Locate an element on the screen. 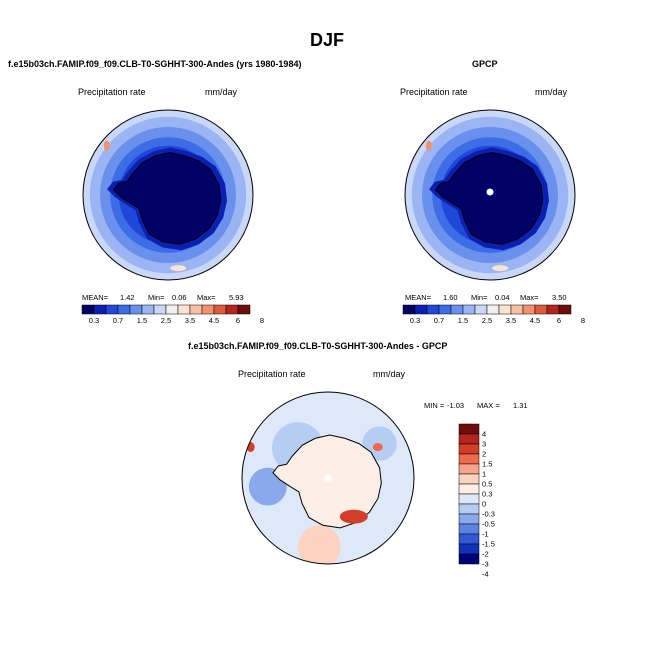 Image resolution: width=654 pixels, height=654 pixels. model-polar-map is located at coordinates (168, 195).